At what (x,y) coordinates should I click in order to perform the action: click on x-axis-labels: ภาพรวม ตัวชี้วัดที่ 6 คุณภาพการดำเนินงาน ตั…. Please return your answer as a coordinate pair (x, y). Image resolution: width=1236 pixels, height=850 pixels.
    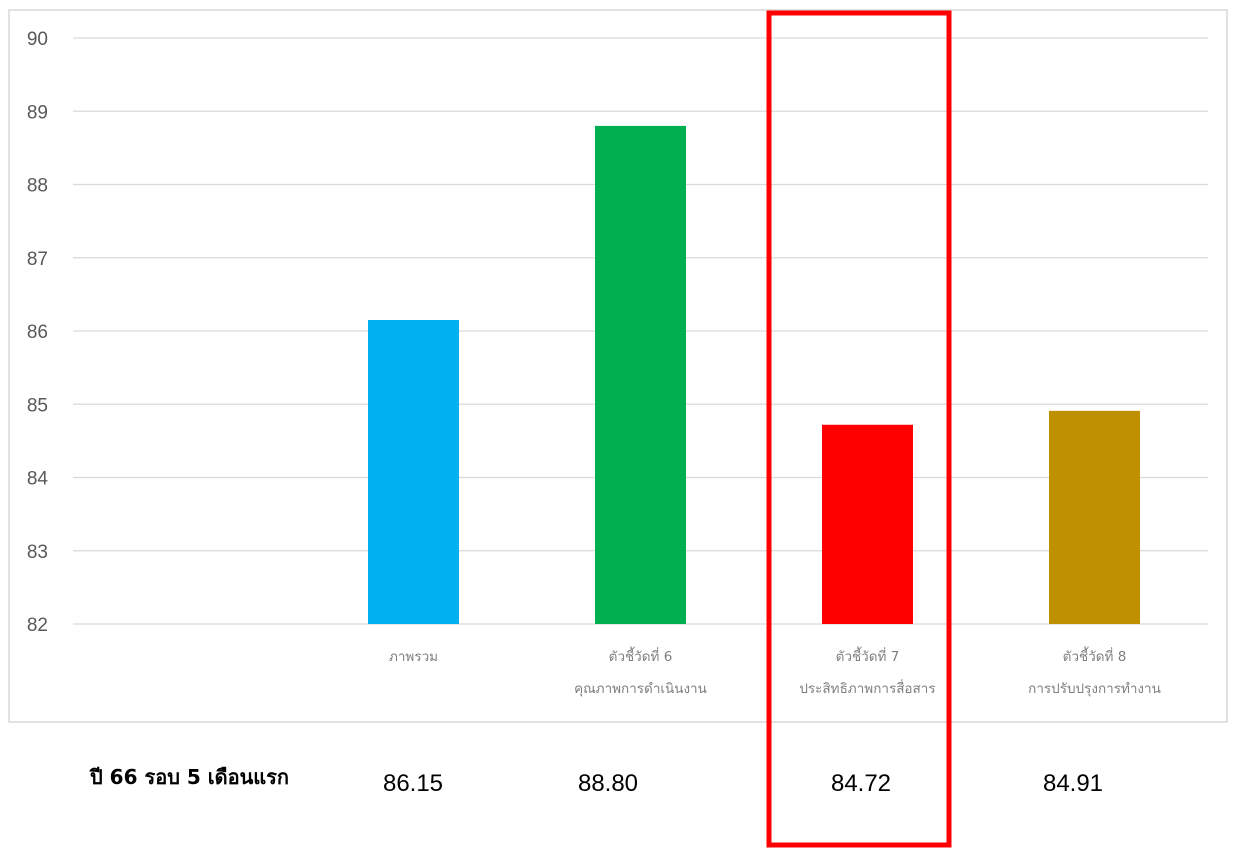
    Looking at the image, I should click on (775, 671).